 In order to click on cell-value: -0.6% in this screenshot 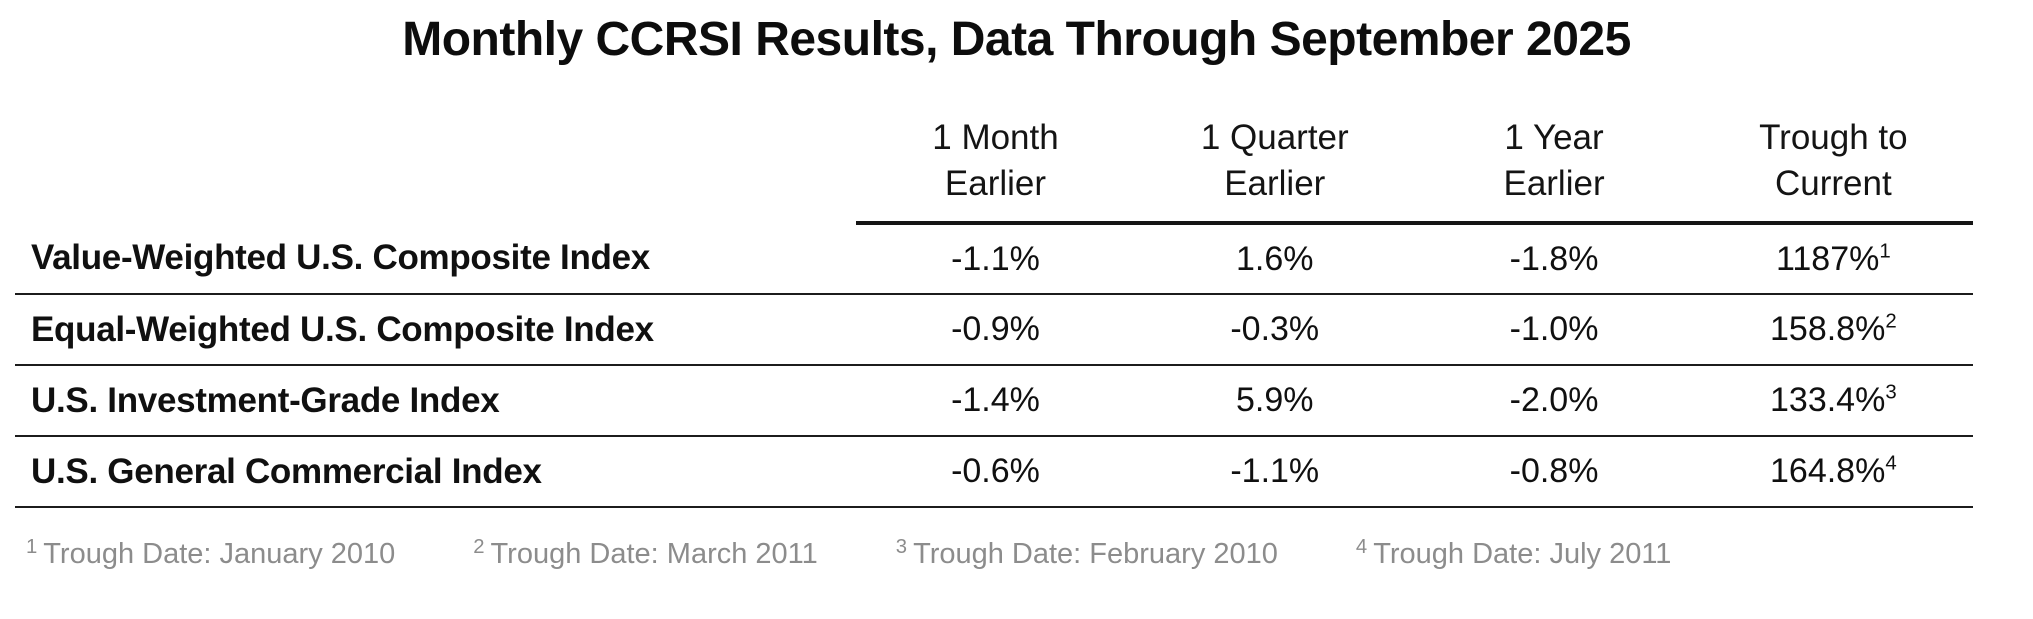, I will do `click(995, 472)`.